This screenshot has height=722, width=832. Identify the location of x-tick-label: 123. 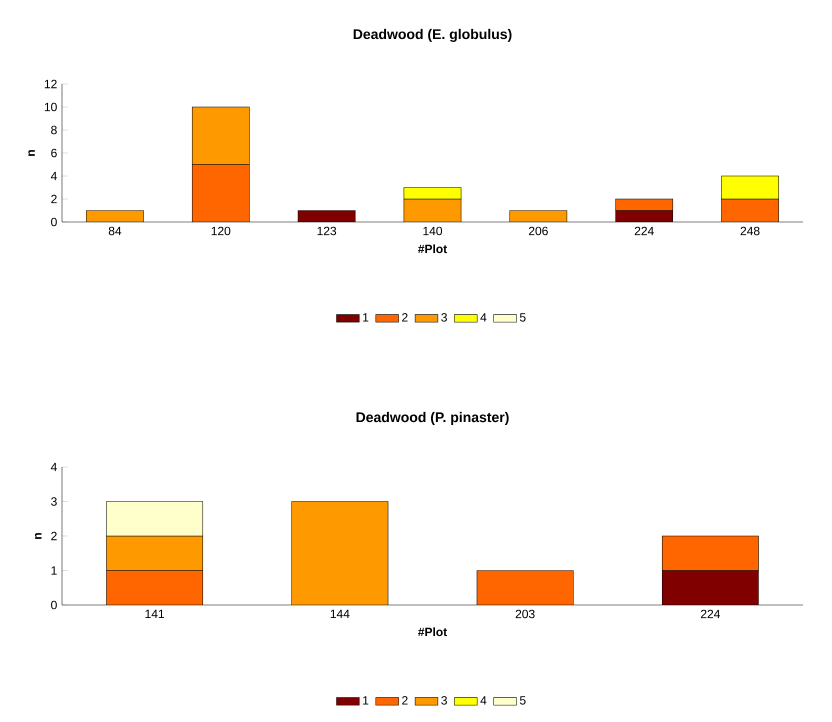
(327, 231).